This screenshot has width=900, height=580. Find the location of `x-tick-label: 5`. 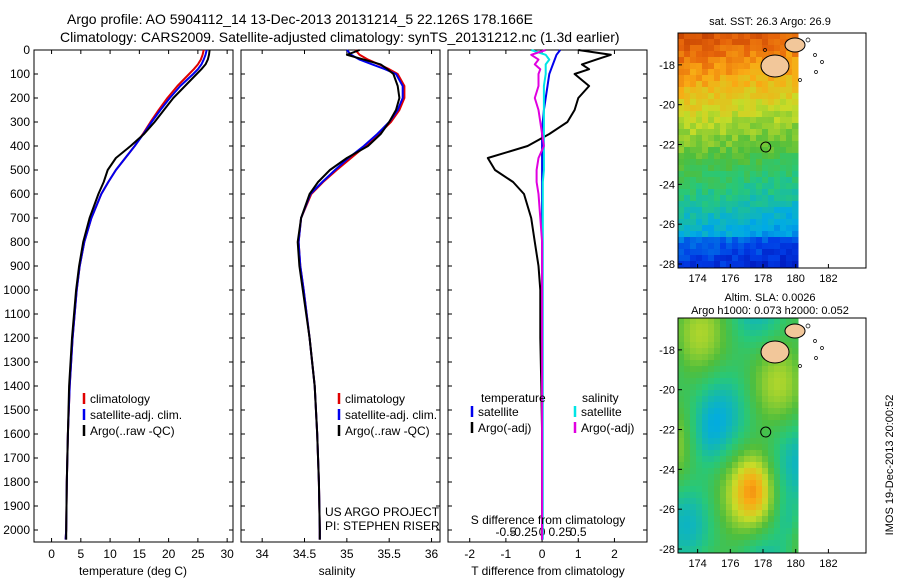

x-tick-label: 5 is located at coordinates (80, 554).